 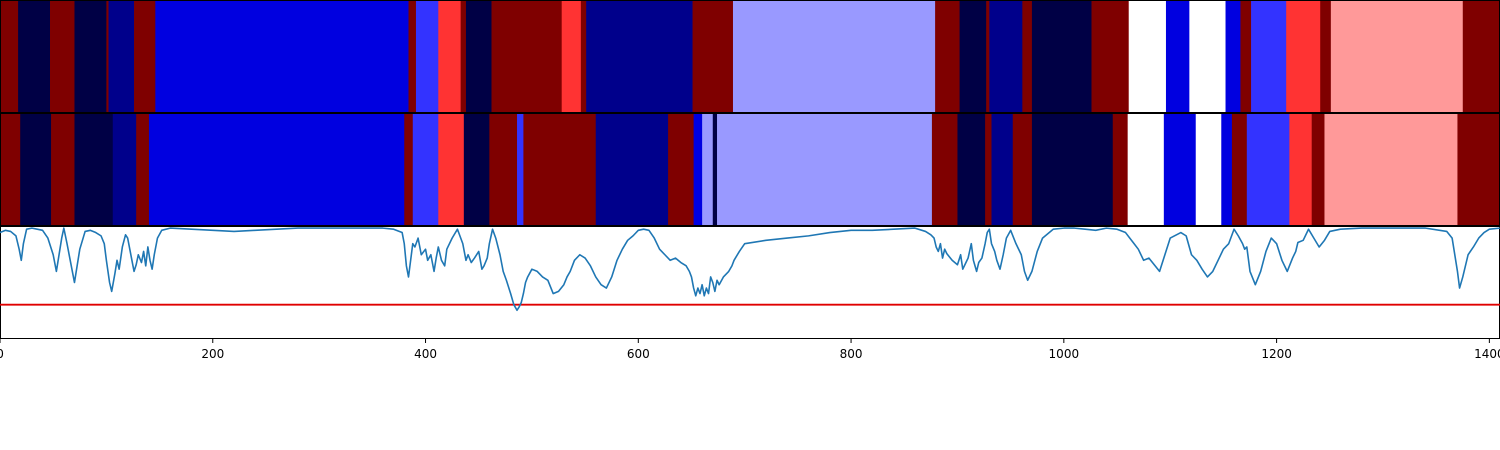 I want to click on x-tick-label-400: 400, so click(x=425, y=354).